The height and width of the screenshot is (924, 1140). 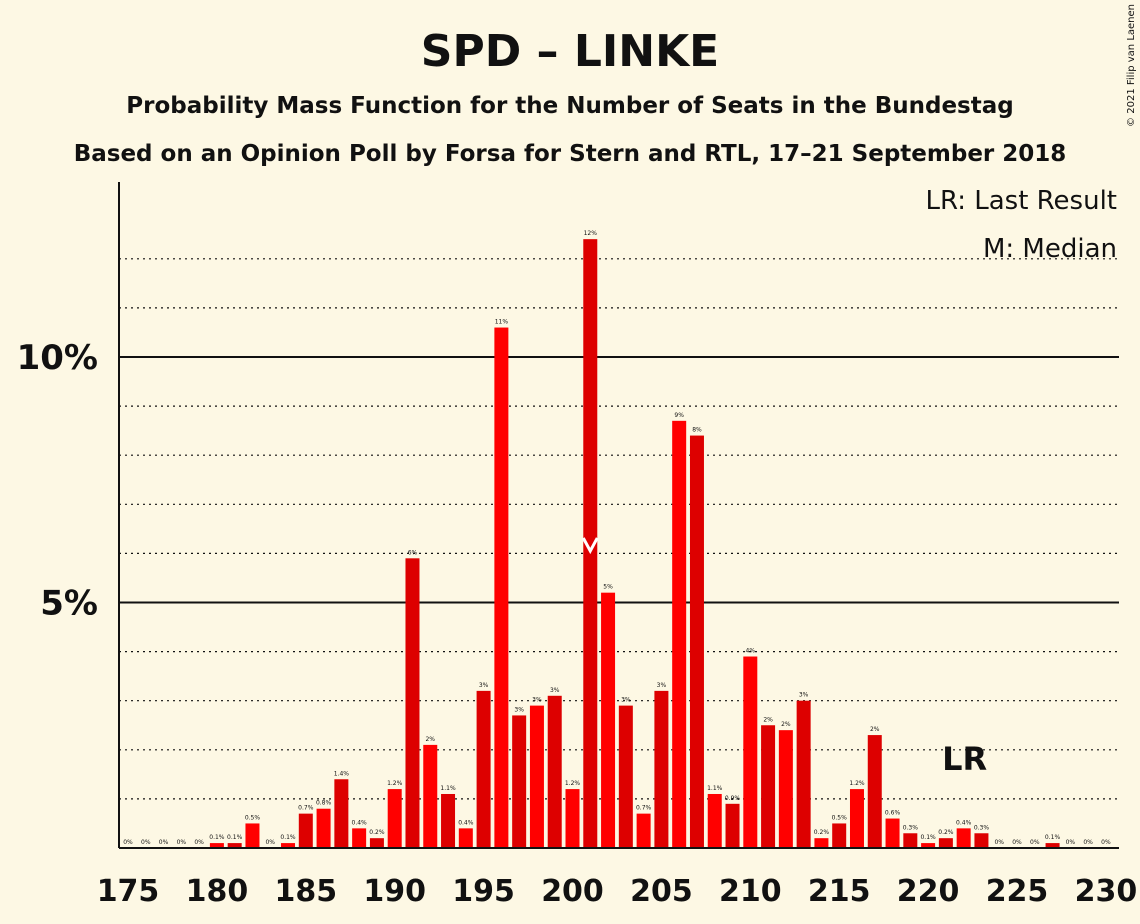 What do you see at coordinates (502, 322) in the screenshot?
I see `data-label: 11%` at bounding box center [502, 322].